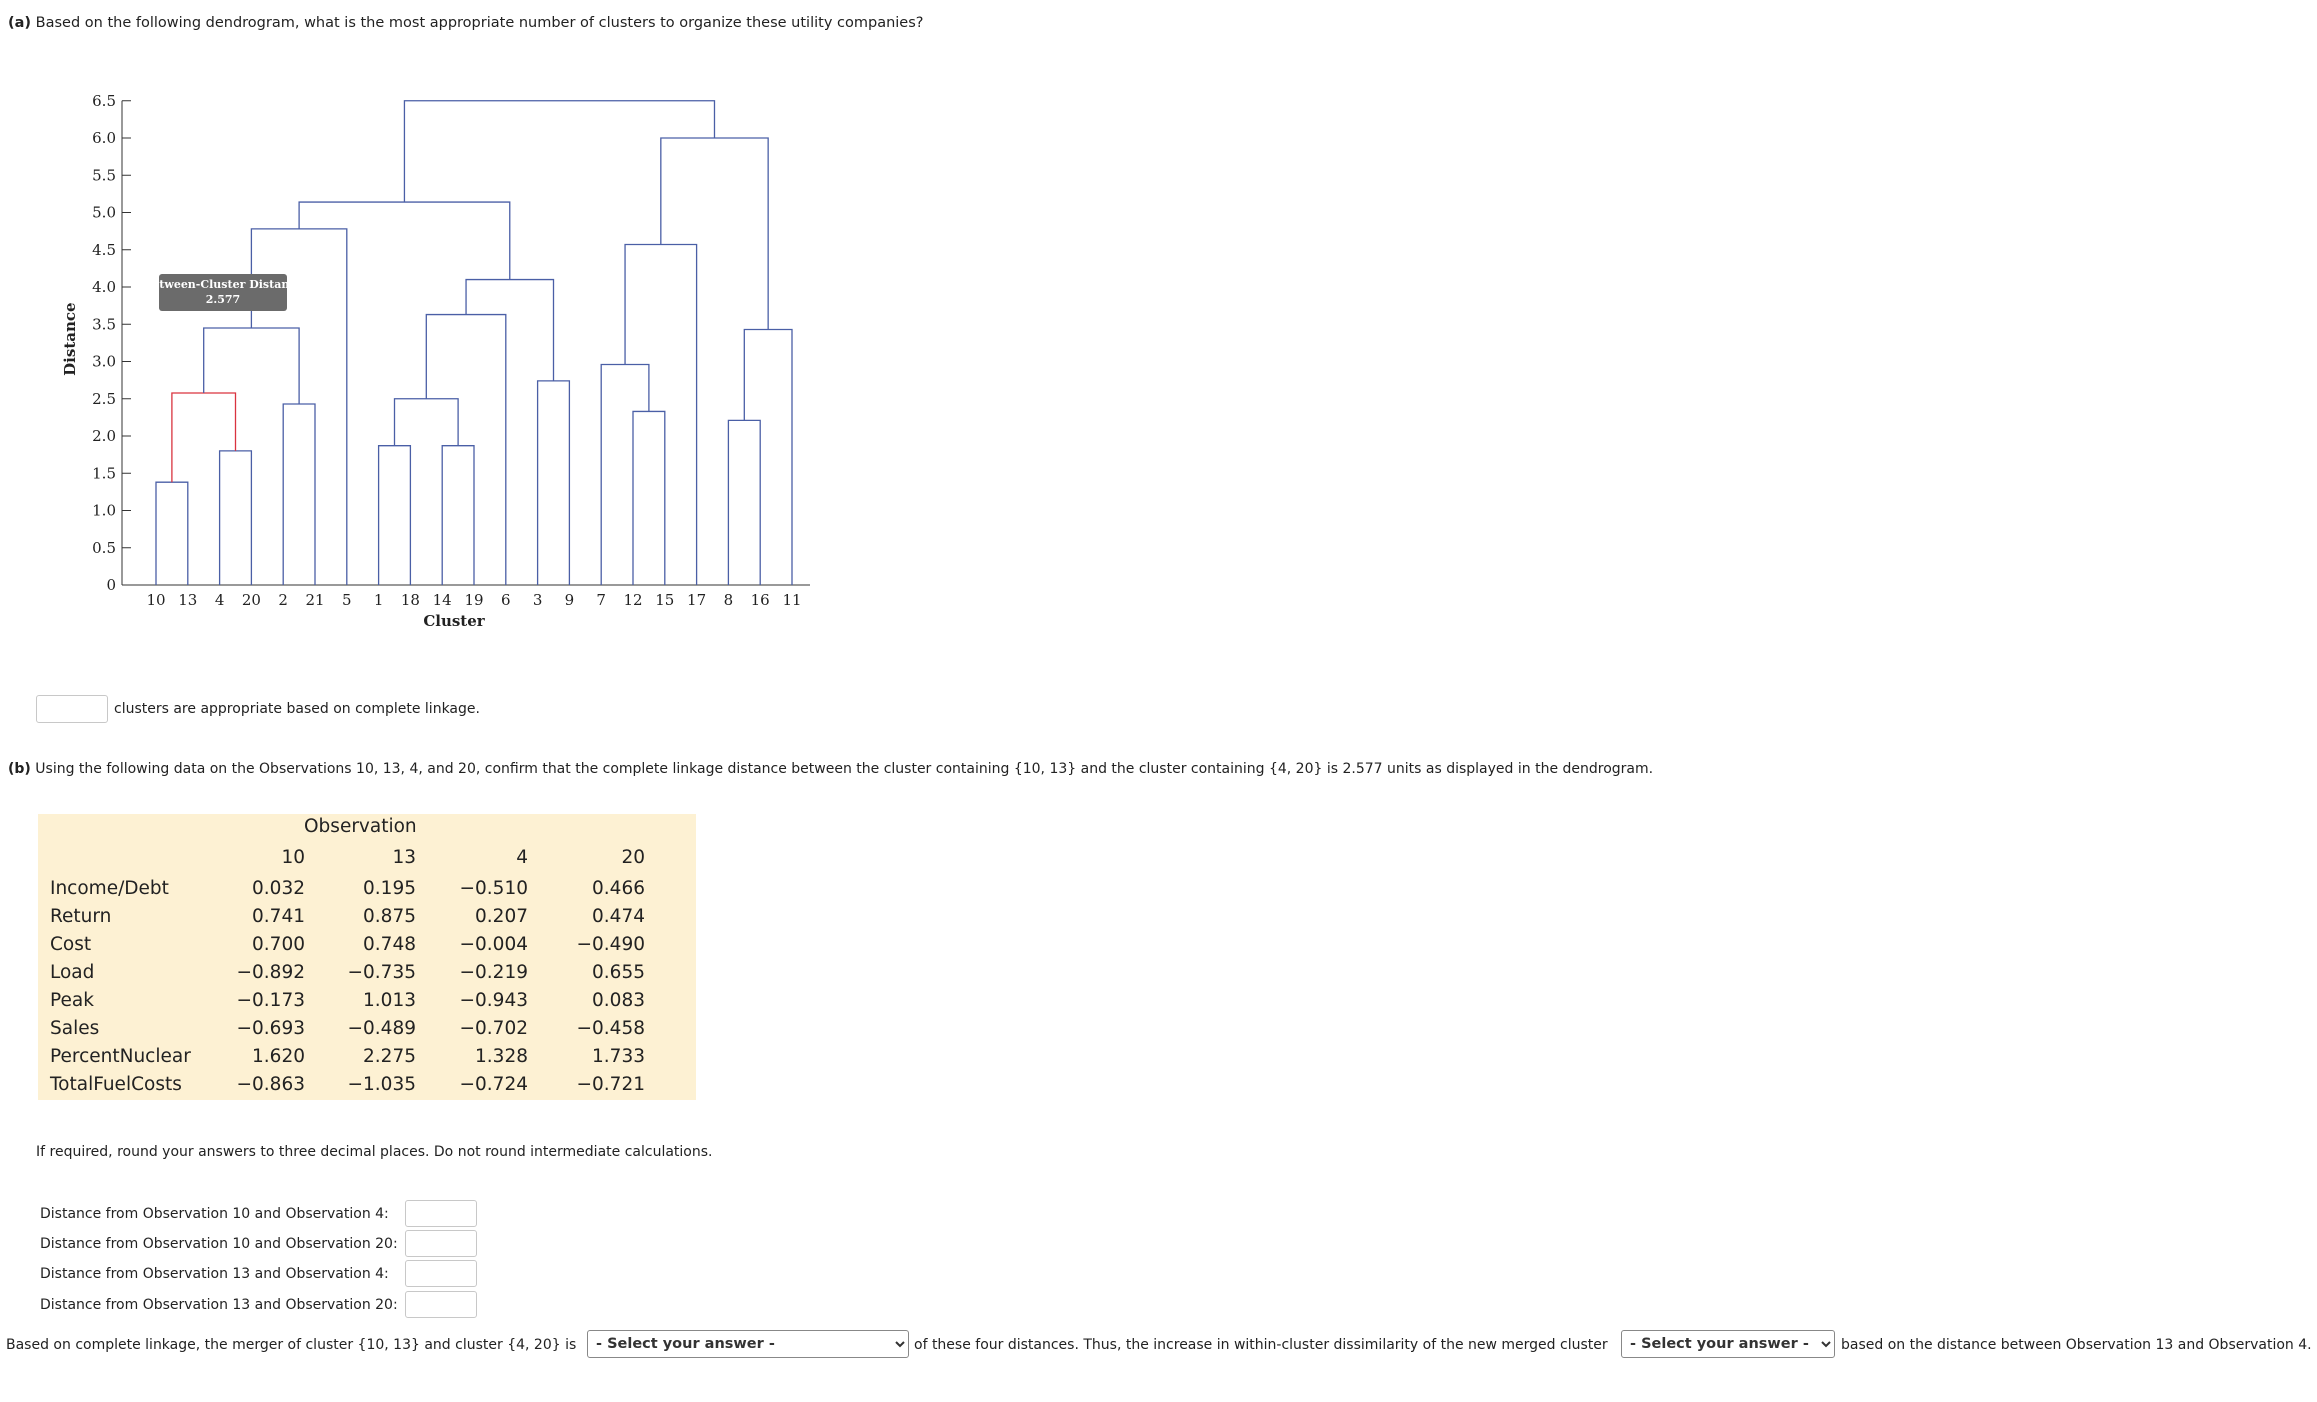  Describe the element at coordinates (104, 213) in the screenshot. I see `y-tick-label: 5.0` at that location.